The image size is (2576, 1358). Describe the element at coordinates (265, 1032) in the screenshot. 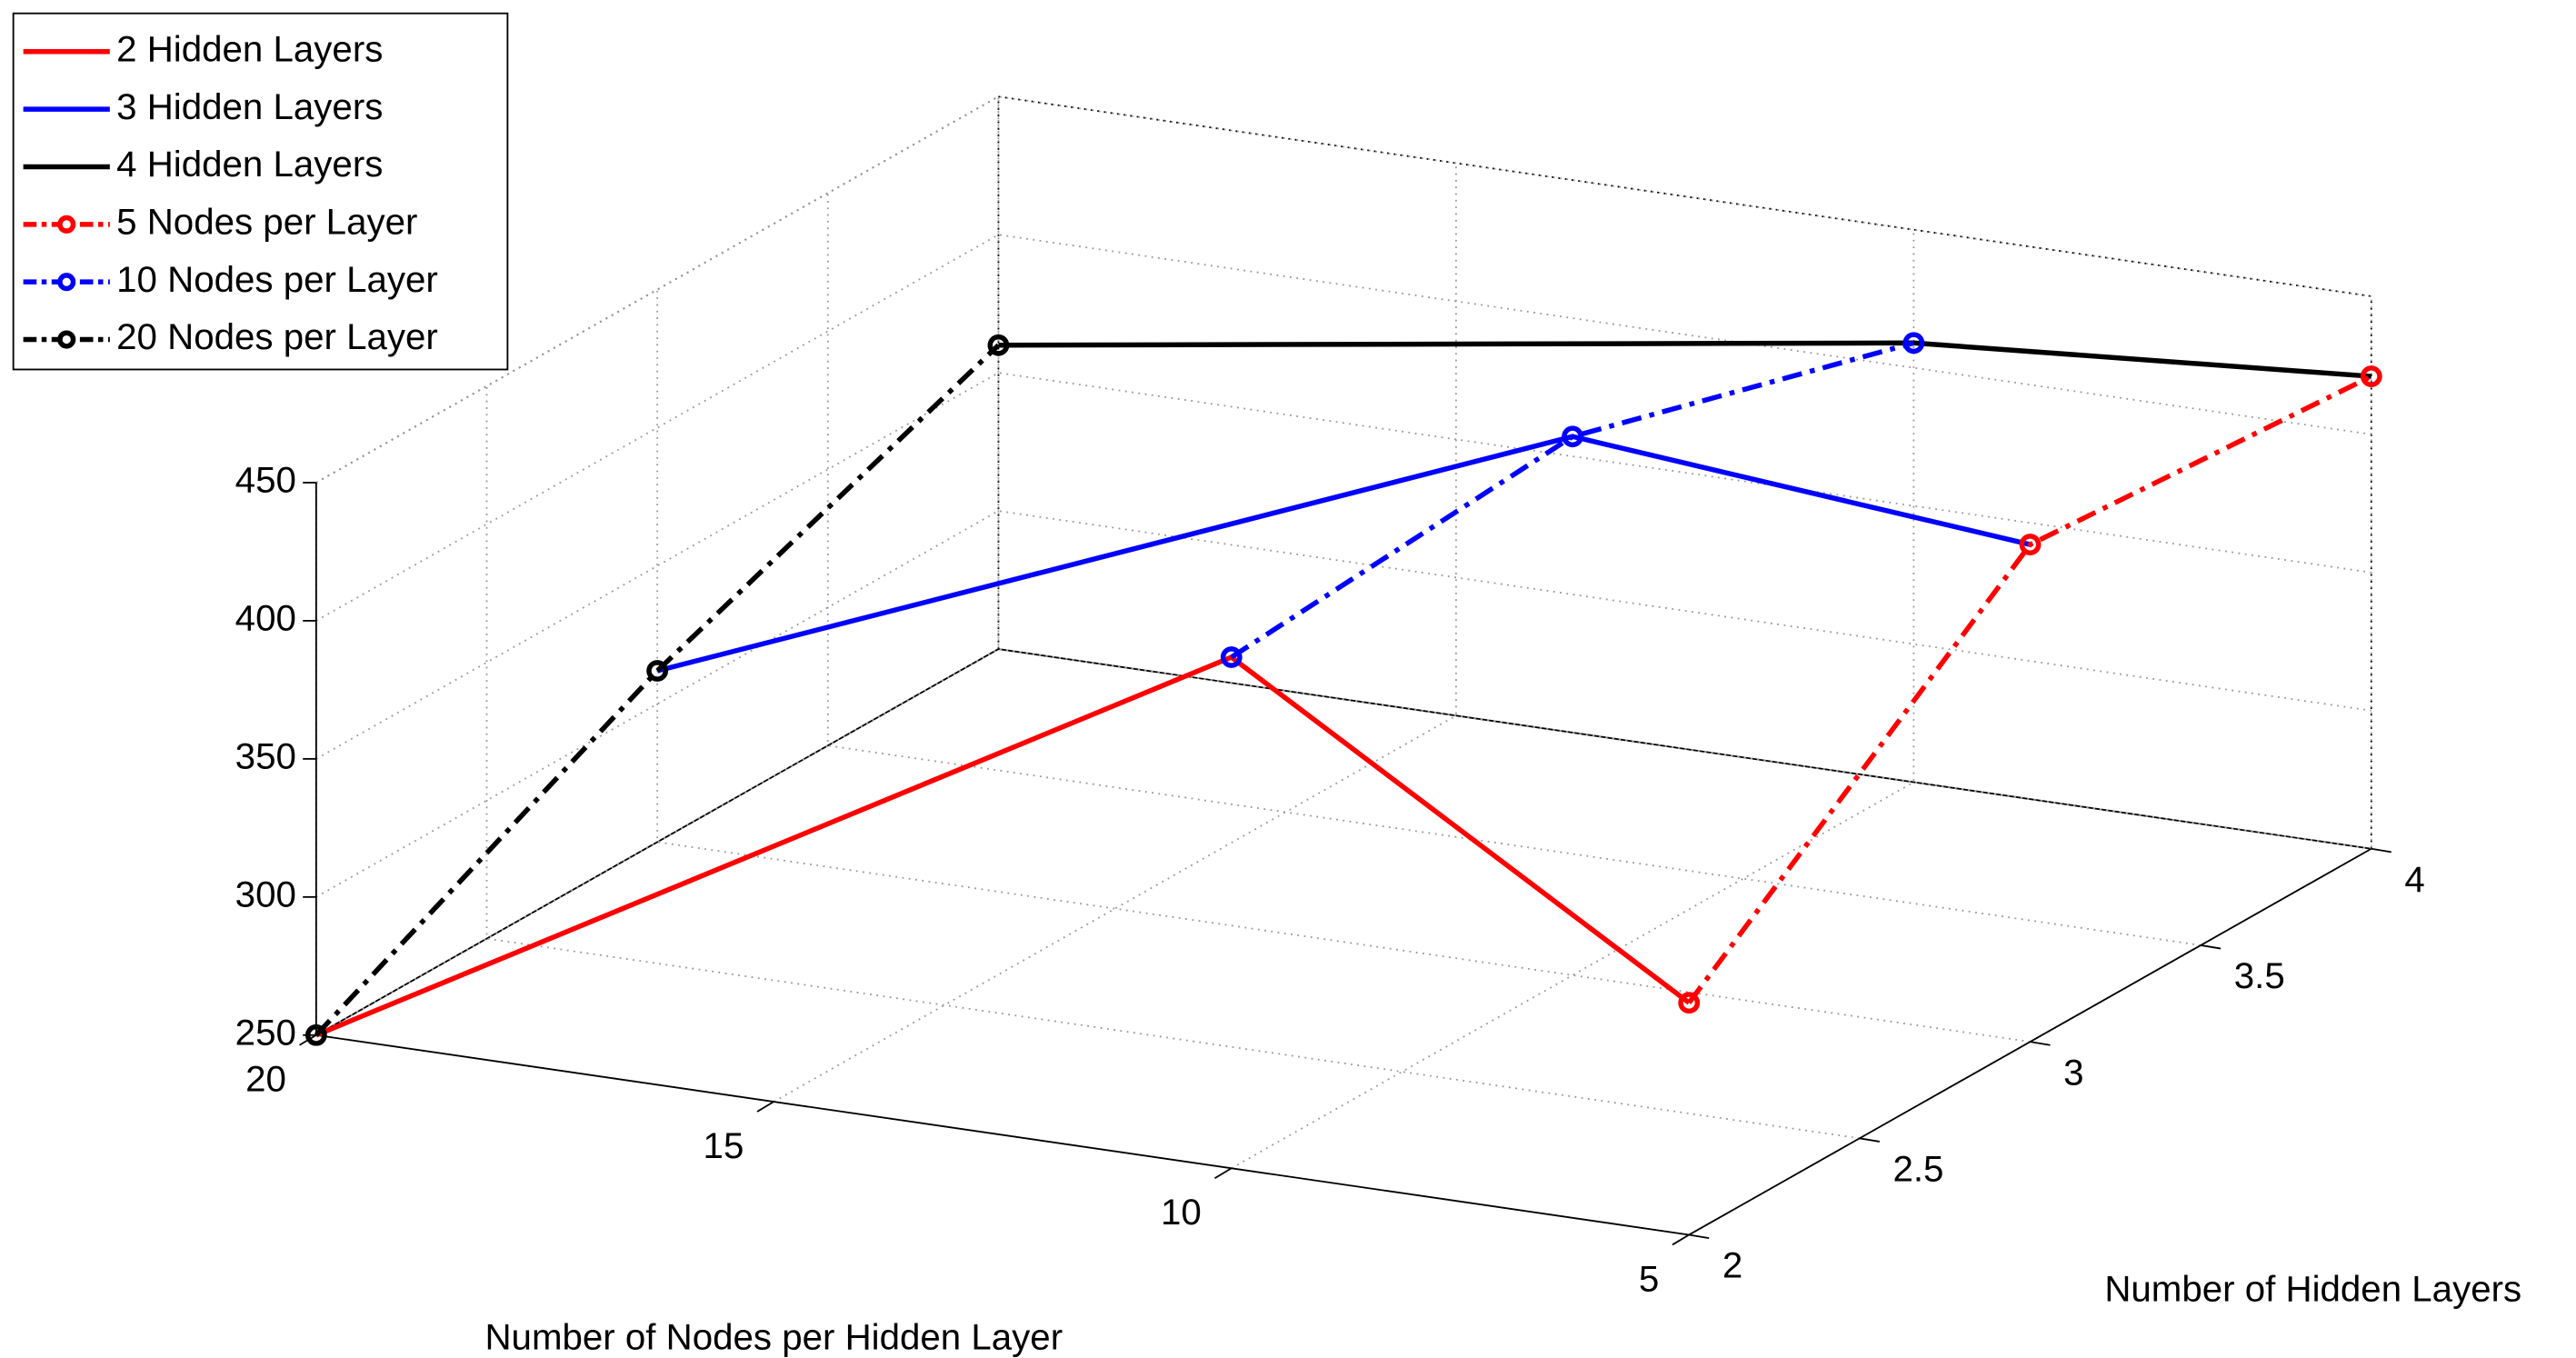

I see `z-tick-label: 250` at that location.